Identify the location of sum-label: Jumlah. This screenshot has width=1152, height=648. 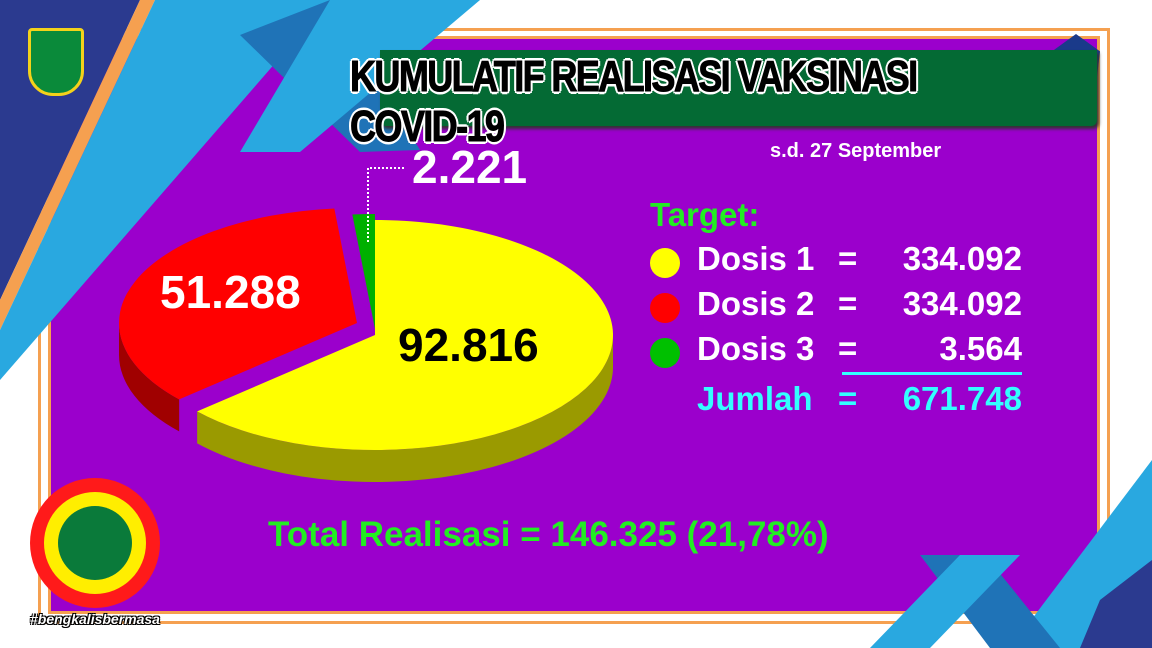
(755, 398).